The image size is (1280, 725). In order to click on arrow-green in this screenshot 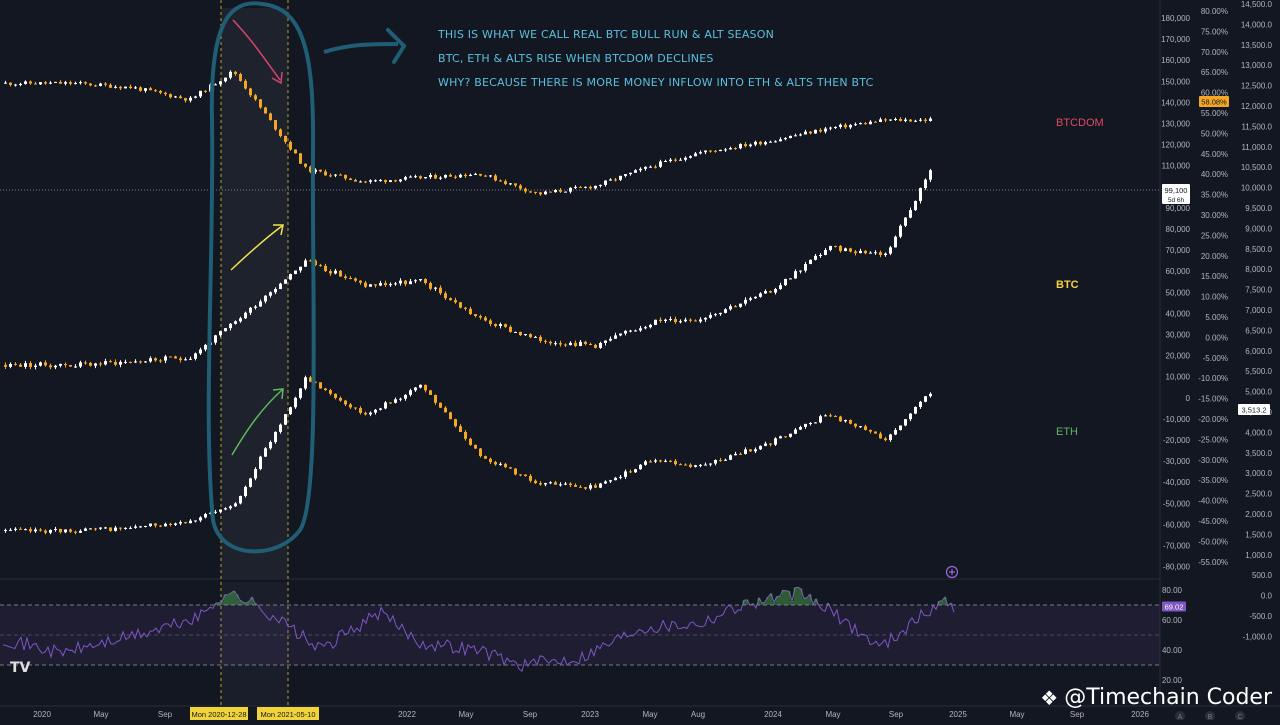, I will do `click(257, 422)`.